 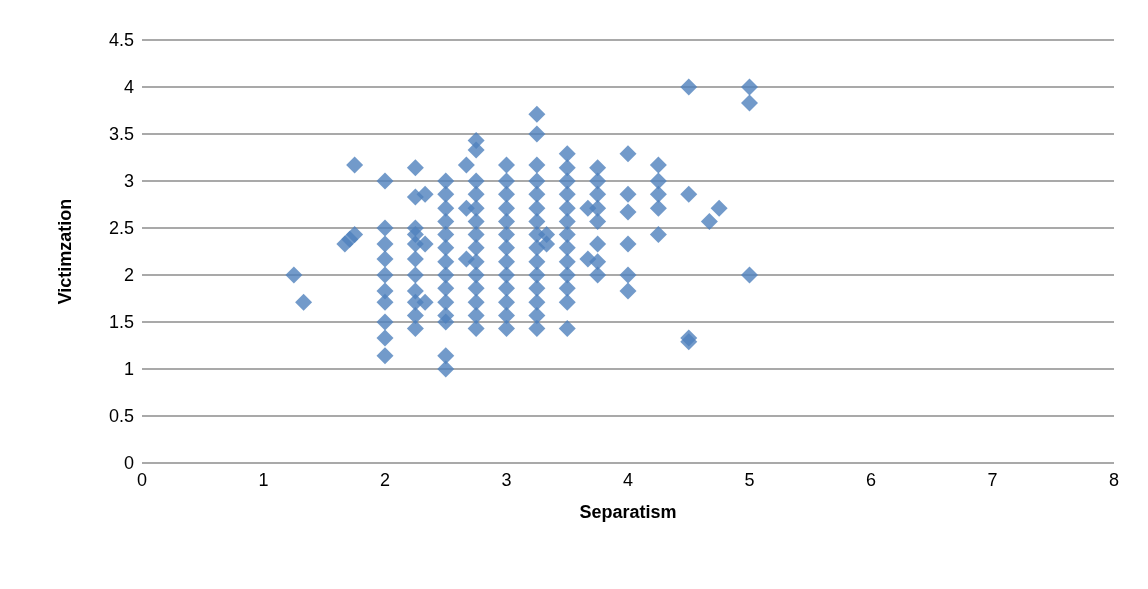 What do you see at coordinates (142, 480) in the screenshot?
I see `x-tick-label: 0` at bounding box center [142, 480].